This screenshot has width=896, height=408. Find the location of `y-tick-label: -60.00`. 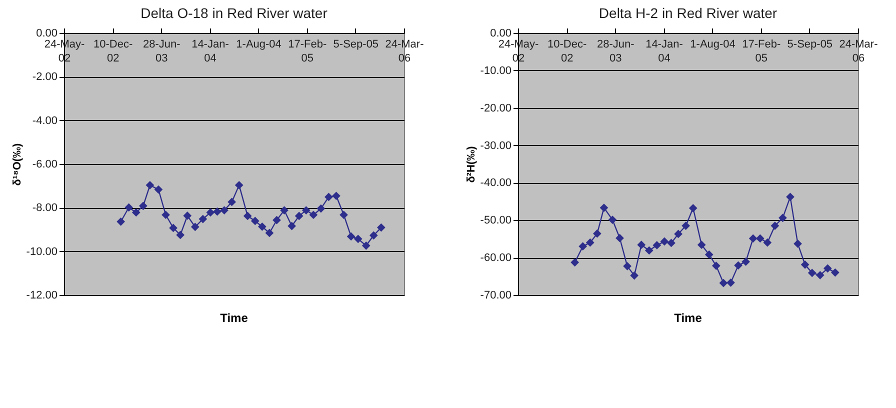

y-tick-label: -60.00 is located at coordinates (496, 258).